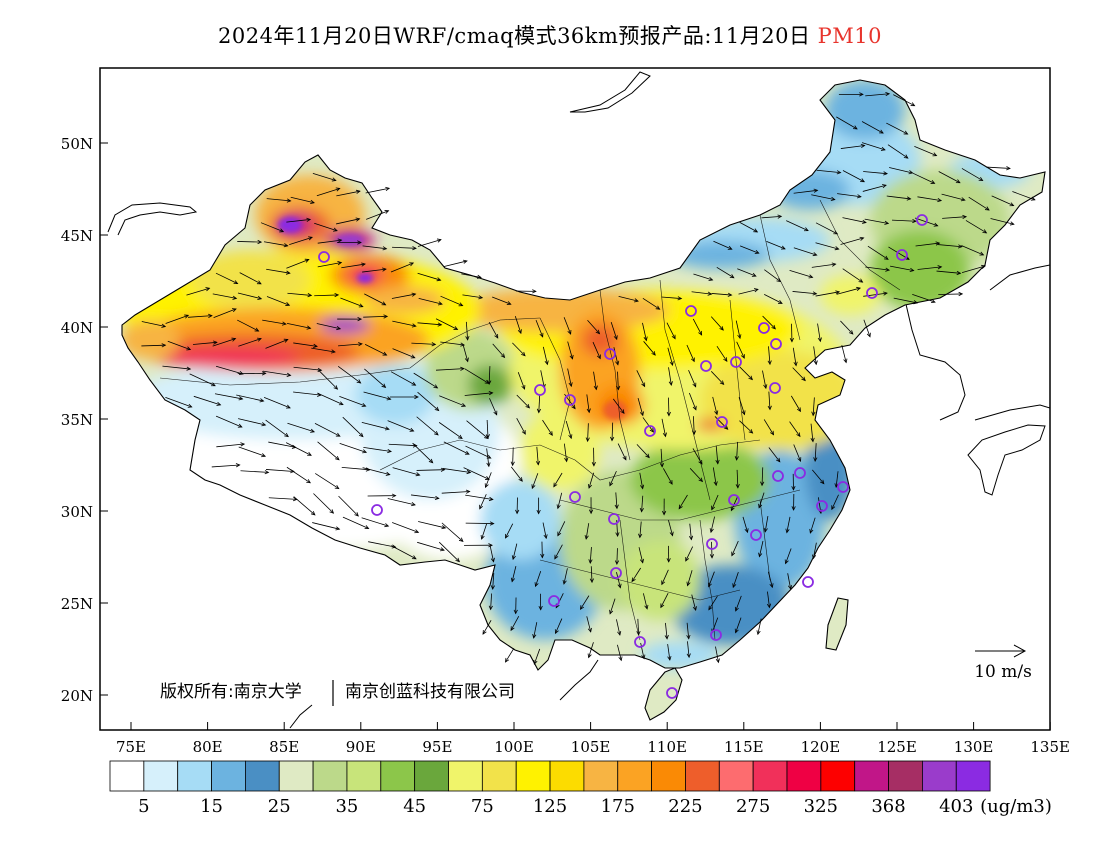 The height and width of the screenshot is (850, 1100). Describe the element at coordinates (744, 747) in the screenshot. I see `lon-tick-label: 115E` at that location.